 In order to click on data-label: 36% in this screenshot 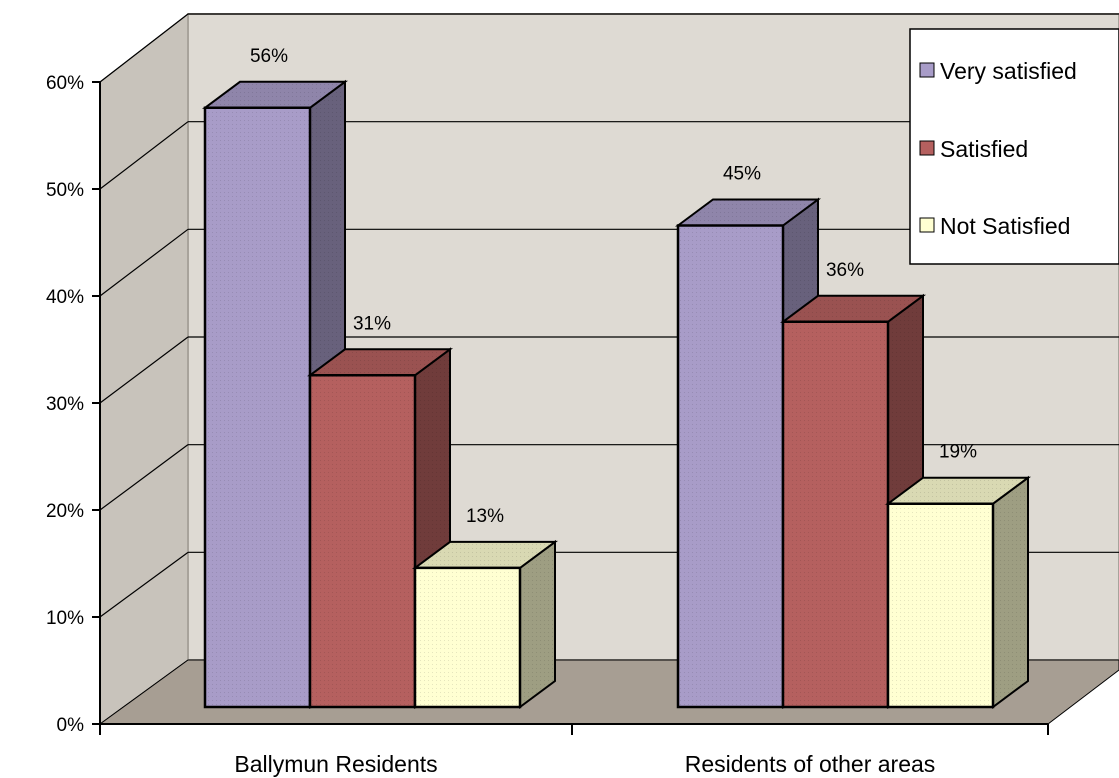, I will do `click(845, 270)`.